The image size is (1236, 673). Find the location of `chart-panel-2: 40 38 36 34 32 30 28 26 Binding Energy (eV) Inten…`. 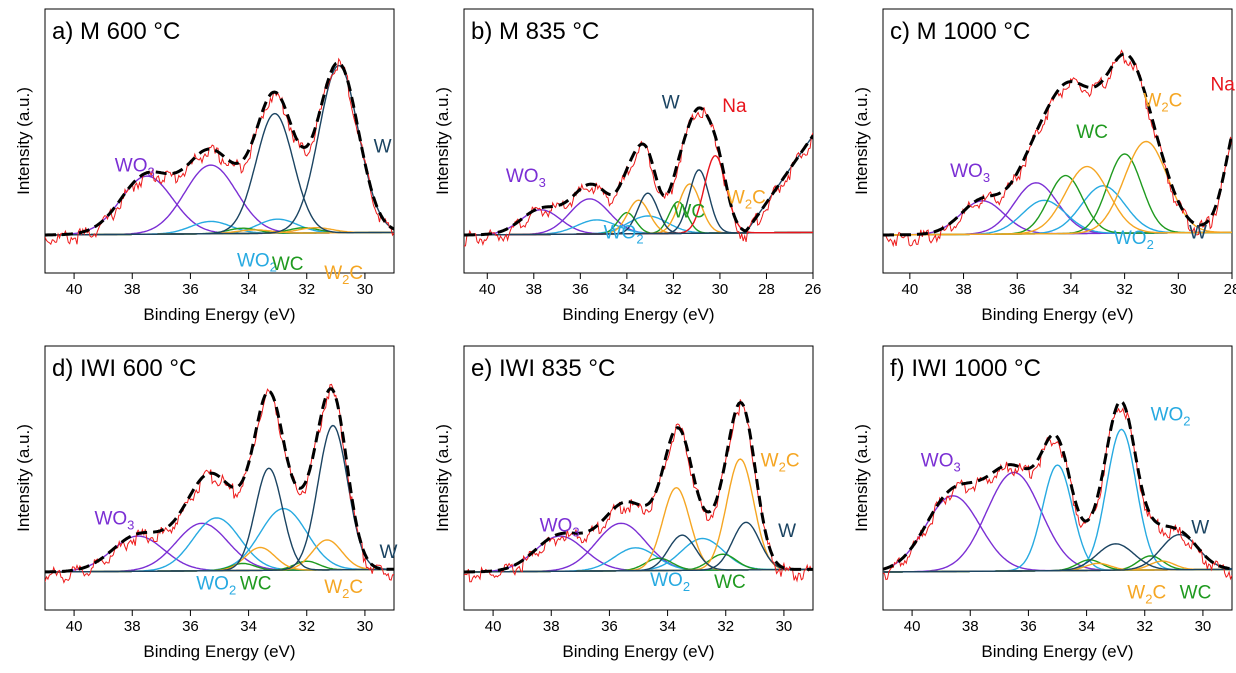

chart-panel-2: 40 38 36 34 32 30 28 26 Binding Energy (eV) Inten… is located at coordinates (627, 166).